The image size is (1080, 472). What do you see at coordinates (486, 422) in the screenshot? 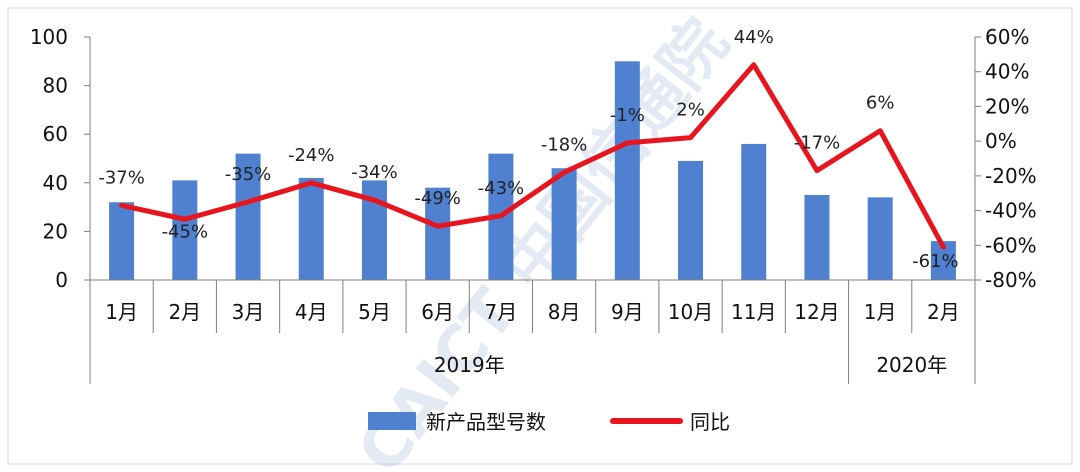
I see `legend-label-bars: 新产品型号数` at bounding box center [486, 422].